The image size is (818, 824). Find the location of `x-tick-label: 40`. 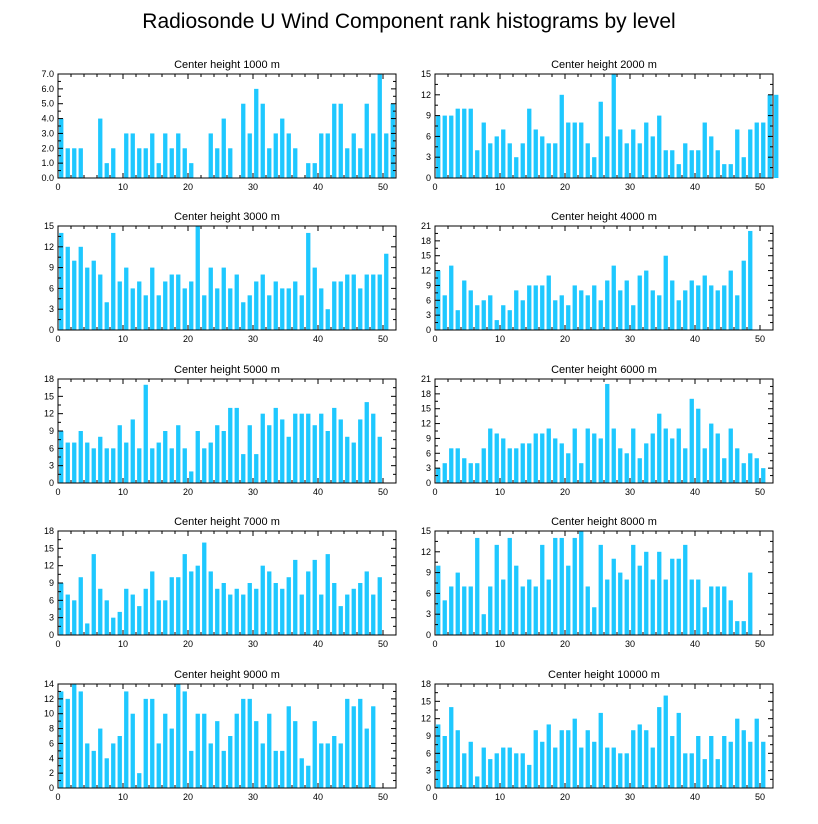

x-tick-label: 40 is located at coordinates (318, 644).